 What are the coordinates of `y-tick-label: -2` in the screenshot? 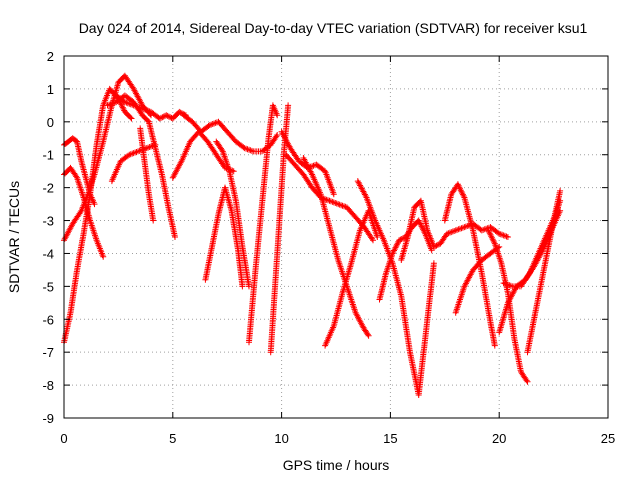 It's located at (48, 188).